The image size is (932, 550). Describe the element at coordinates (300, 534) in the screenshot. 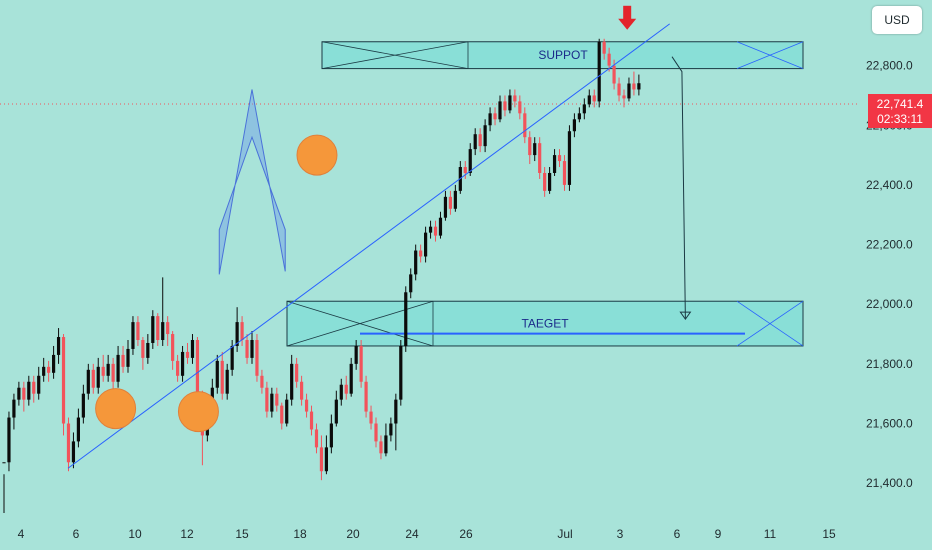

I see `x-tick-label: 18` at that location.